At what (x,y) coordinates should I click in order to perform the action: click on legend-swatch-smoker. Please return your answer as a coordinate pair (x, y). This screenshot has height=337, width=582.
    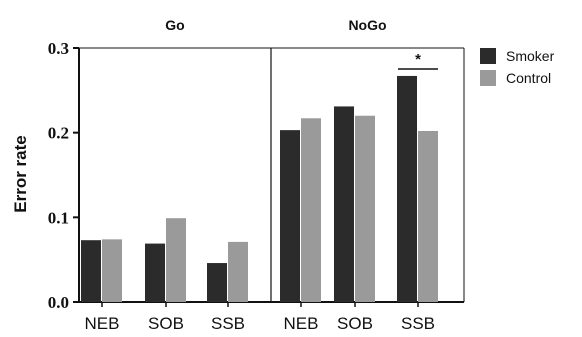
    Looking at the image, I should click on (488, 56).